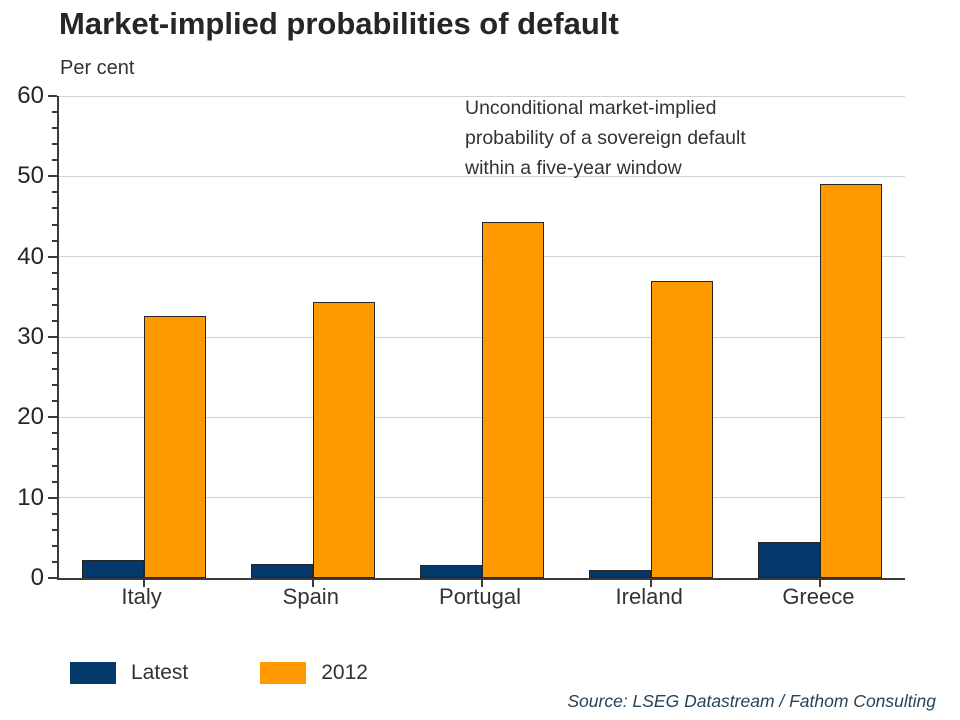  What do you see at coordinates (314, 673) in the screenshot?
I see `legend-item-2012: 2012` at bounding box center [314, 673].